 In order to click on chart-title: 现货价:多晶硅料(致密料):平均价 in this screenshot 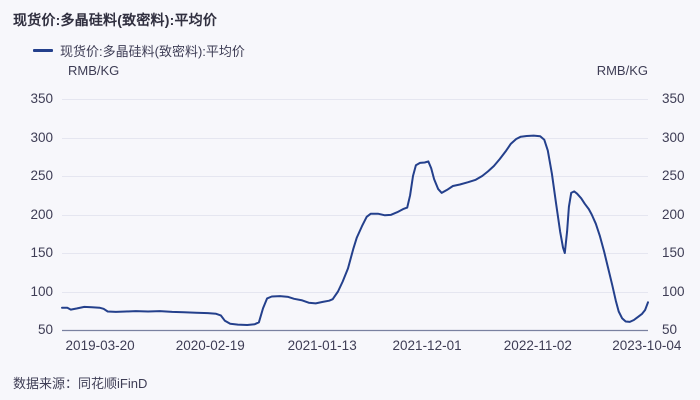, I will do `click(115, 20)`.